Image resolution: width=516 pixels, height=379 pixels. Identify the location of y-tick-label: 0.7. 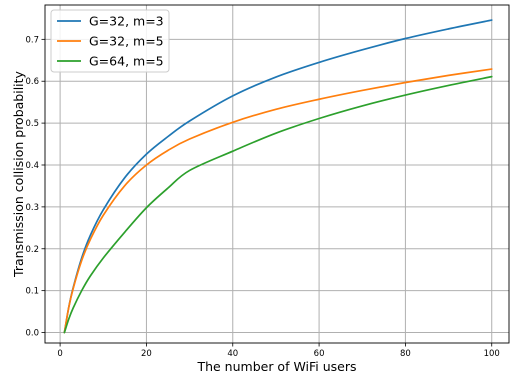
(32, 40).